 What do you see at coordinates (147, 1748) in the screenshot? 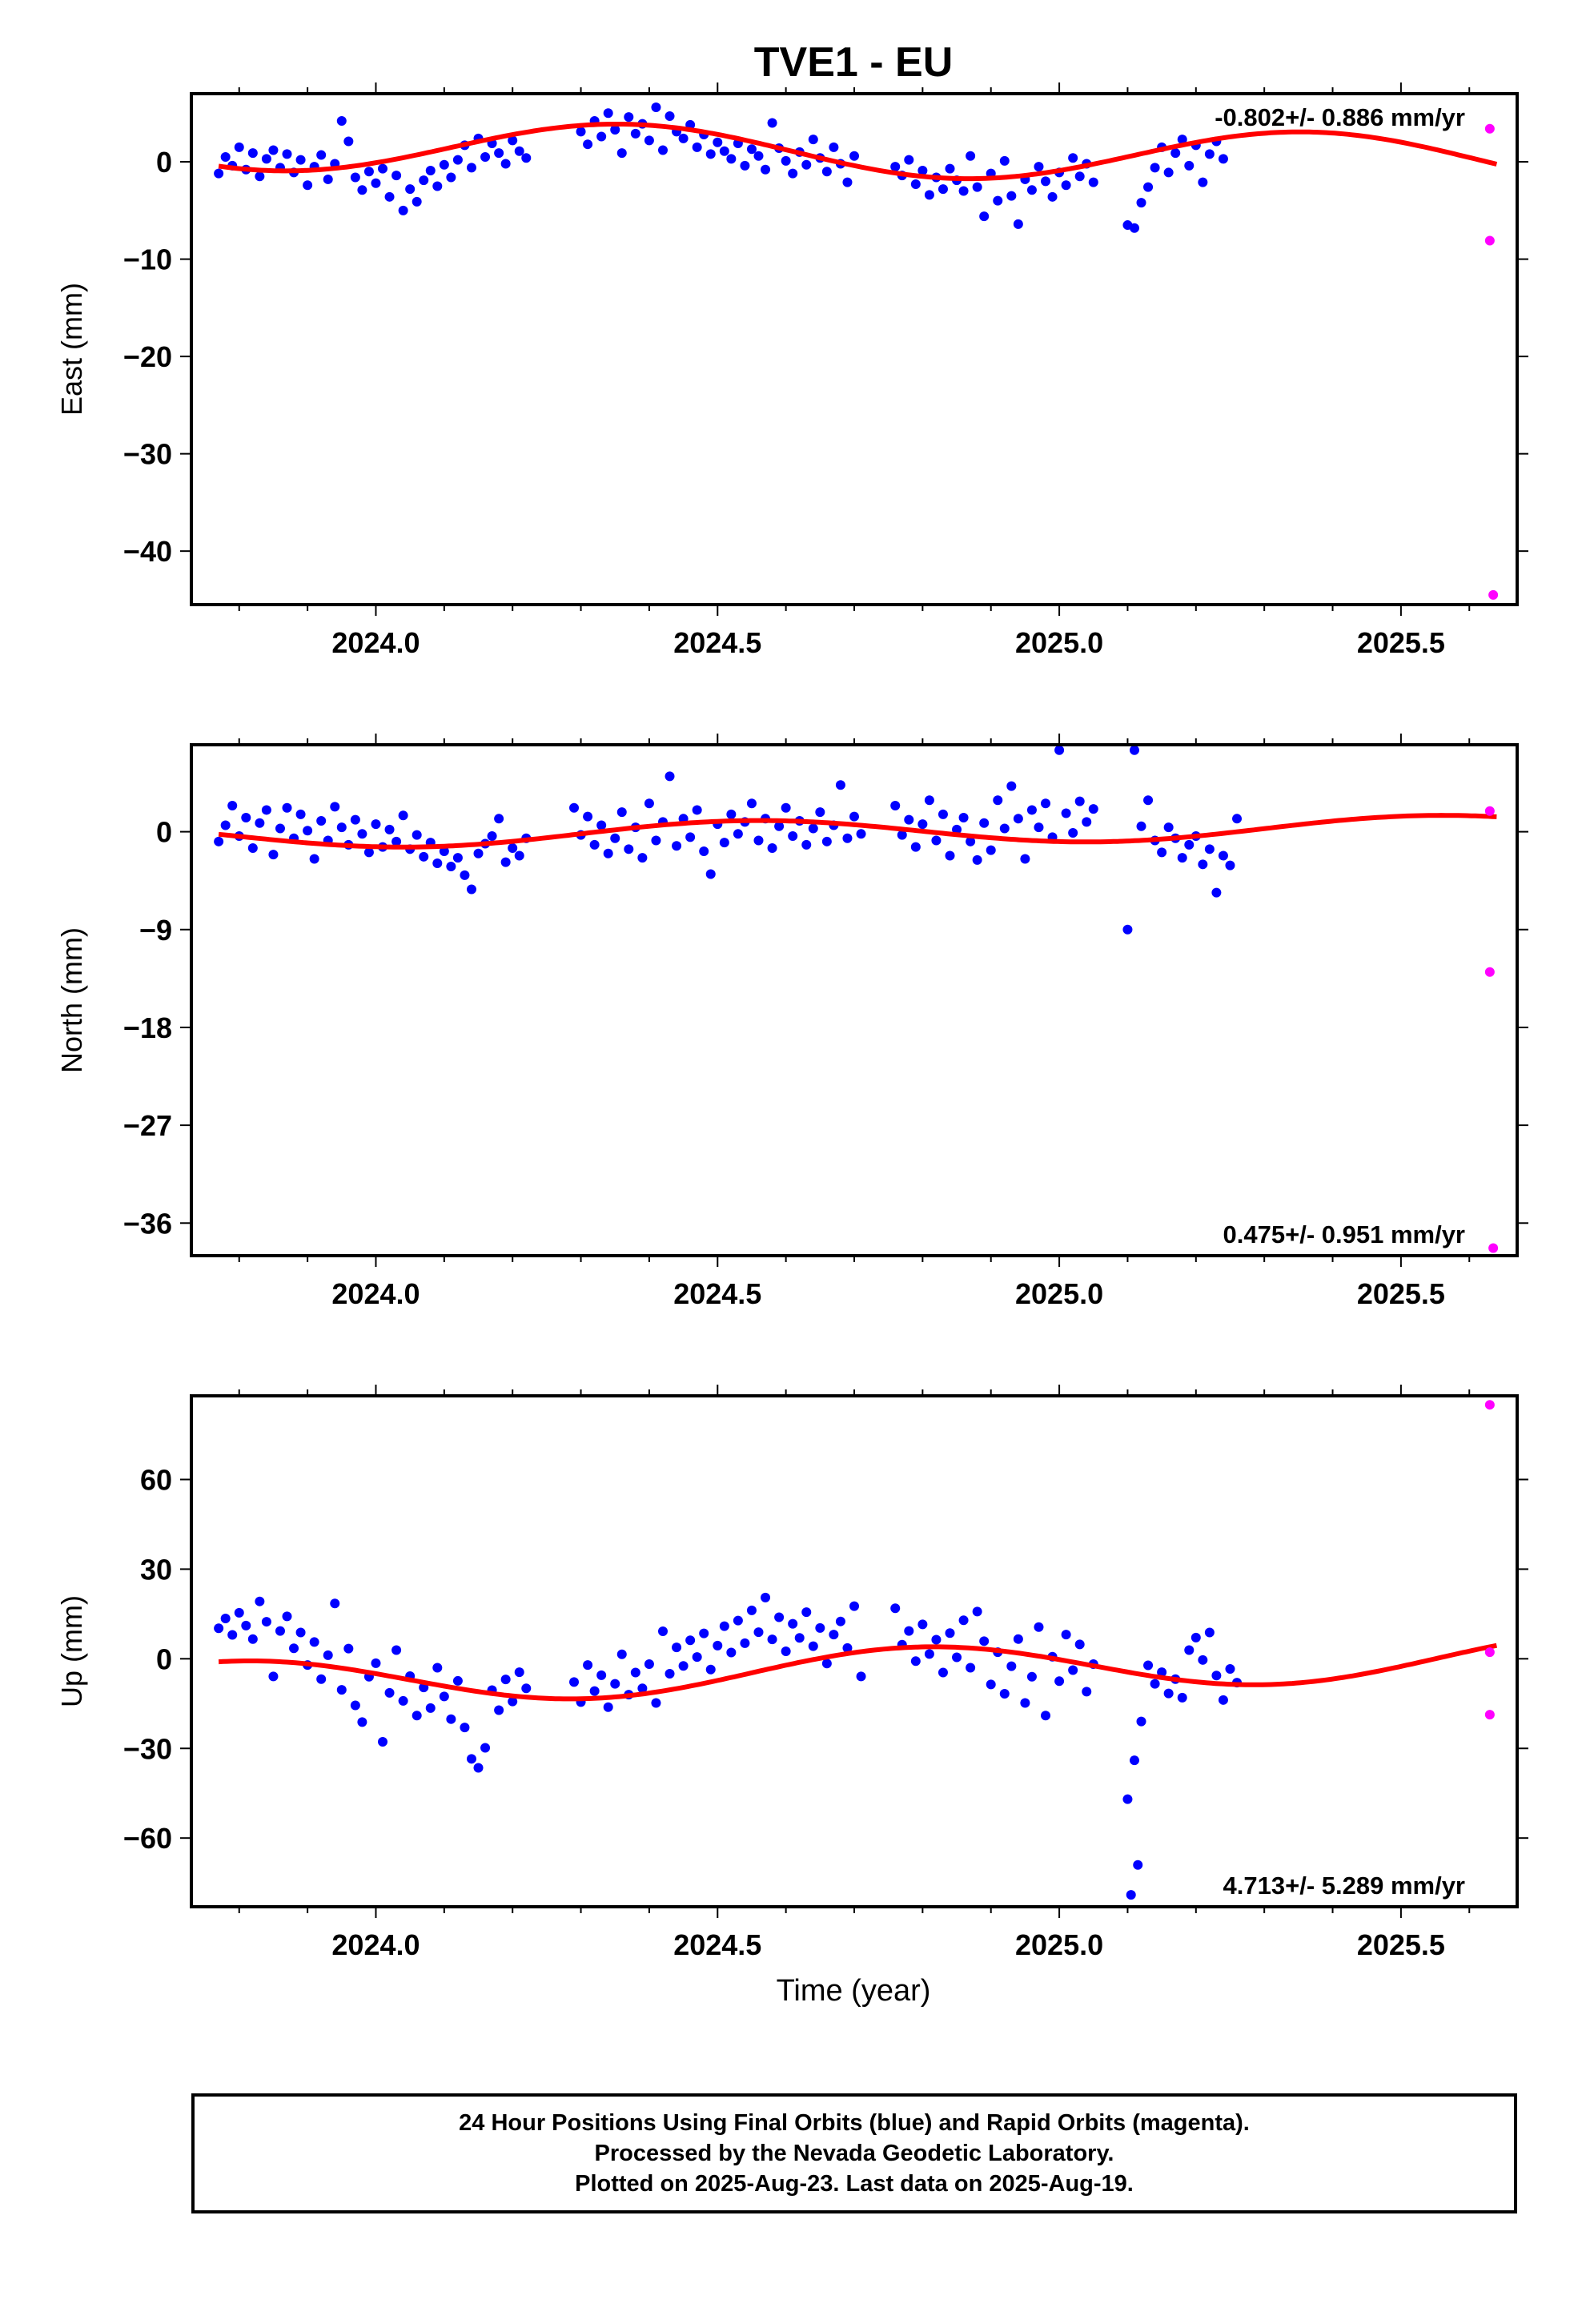
I see `y-tick-label: −30` at bounding box center [147, 1748].